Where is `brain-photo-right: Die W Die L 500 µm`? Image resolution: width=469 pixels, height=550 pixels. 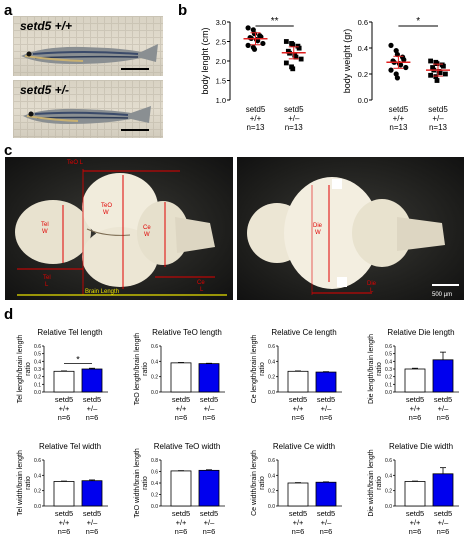
brain-photo-right: Die W Die L 500 µm is located at coordinates (350, 228).